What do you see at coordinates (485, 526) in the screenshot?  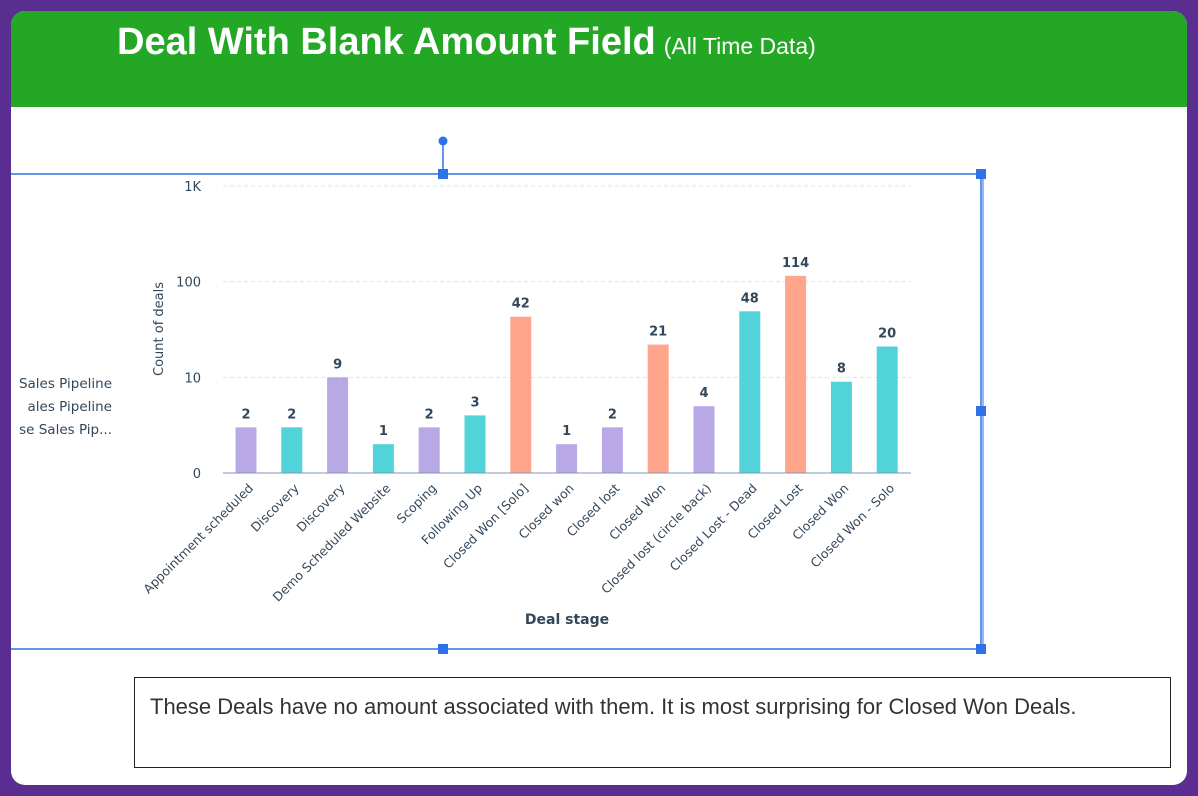 I see `x-tick-label: Closed Won [Solo]` at bounding box center [485, 526].